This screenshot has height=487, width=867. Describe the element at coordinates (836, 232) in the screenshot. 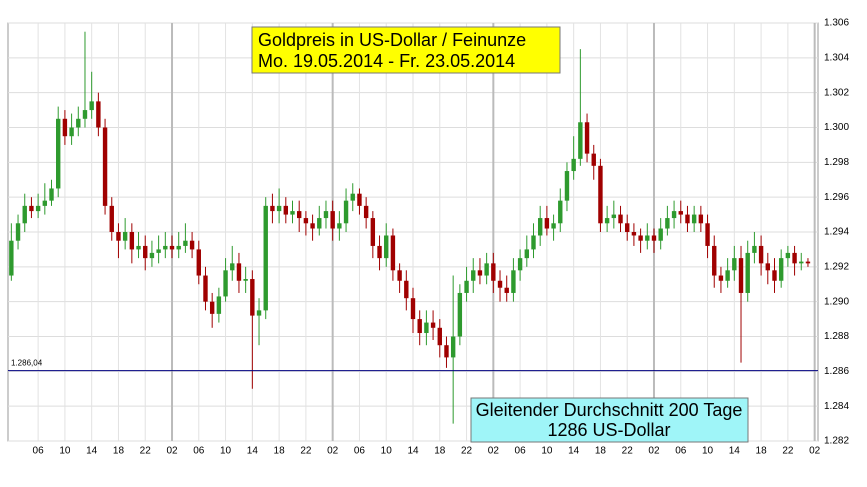

I see `y-tick-label: 1.294` at that location.